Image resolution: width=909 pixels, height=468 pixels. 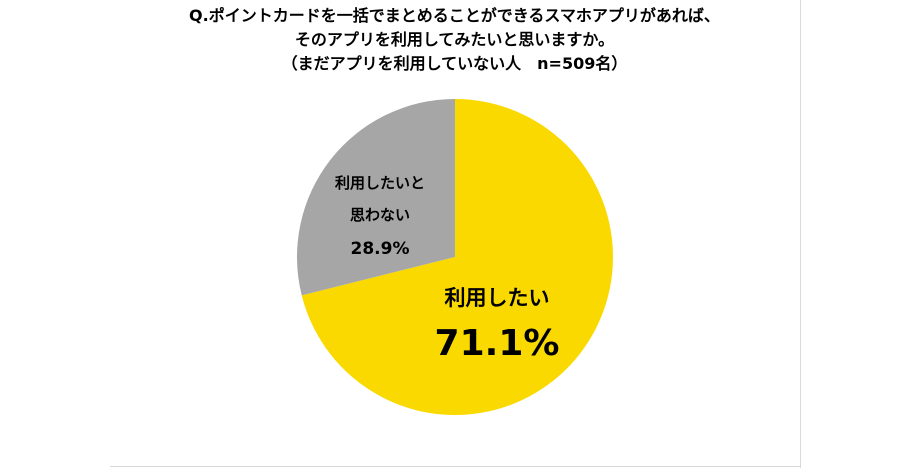 What do you see at coordinates (454, 15) in the screenshot?
I see `chart-title-line-1: Q.ポイントカードを一括でまとめることができるスマホアプリがあれば、` at bounding box center [454, 15].